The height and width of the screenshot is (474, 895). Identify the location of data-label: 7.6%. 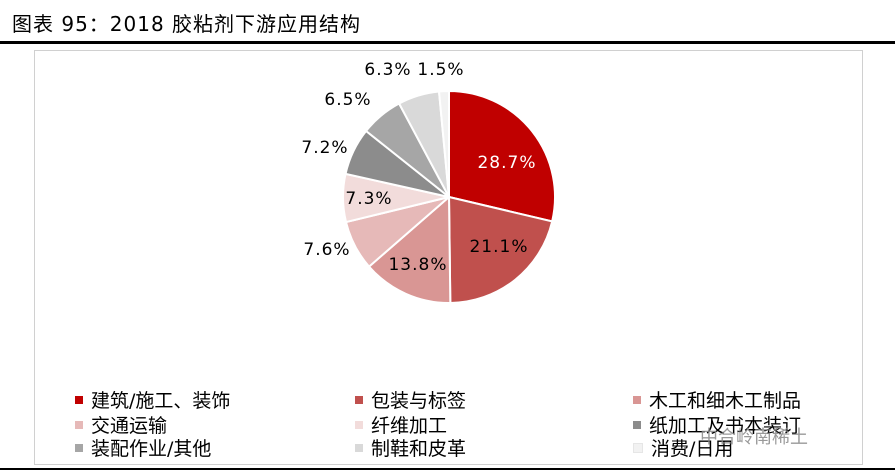
(326, 250).